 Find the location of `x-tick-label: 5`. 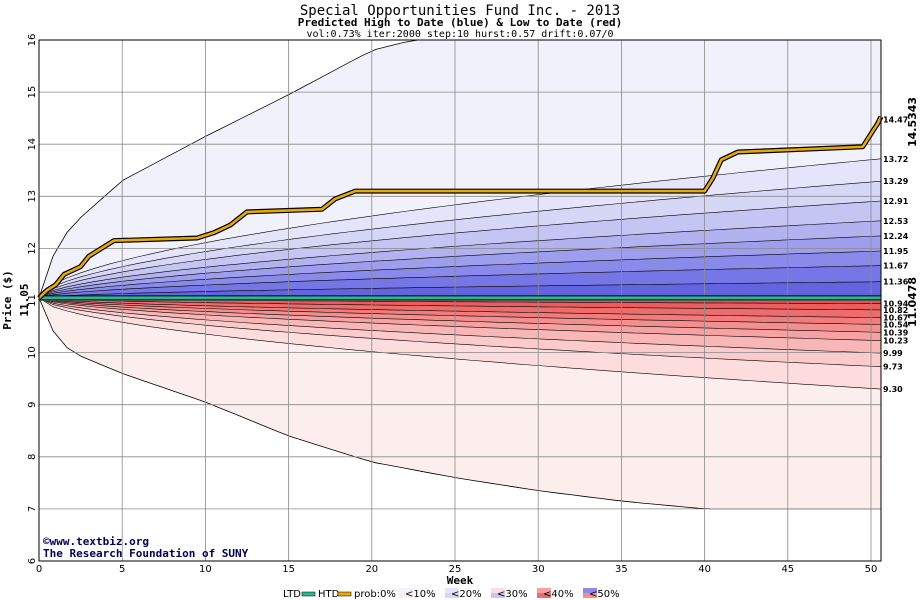

x-tick-label: 5 is located at coordinates (122, 569).